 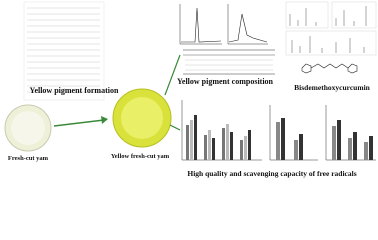 I want to click on mass-spectra, so click(x=331, y=28).